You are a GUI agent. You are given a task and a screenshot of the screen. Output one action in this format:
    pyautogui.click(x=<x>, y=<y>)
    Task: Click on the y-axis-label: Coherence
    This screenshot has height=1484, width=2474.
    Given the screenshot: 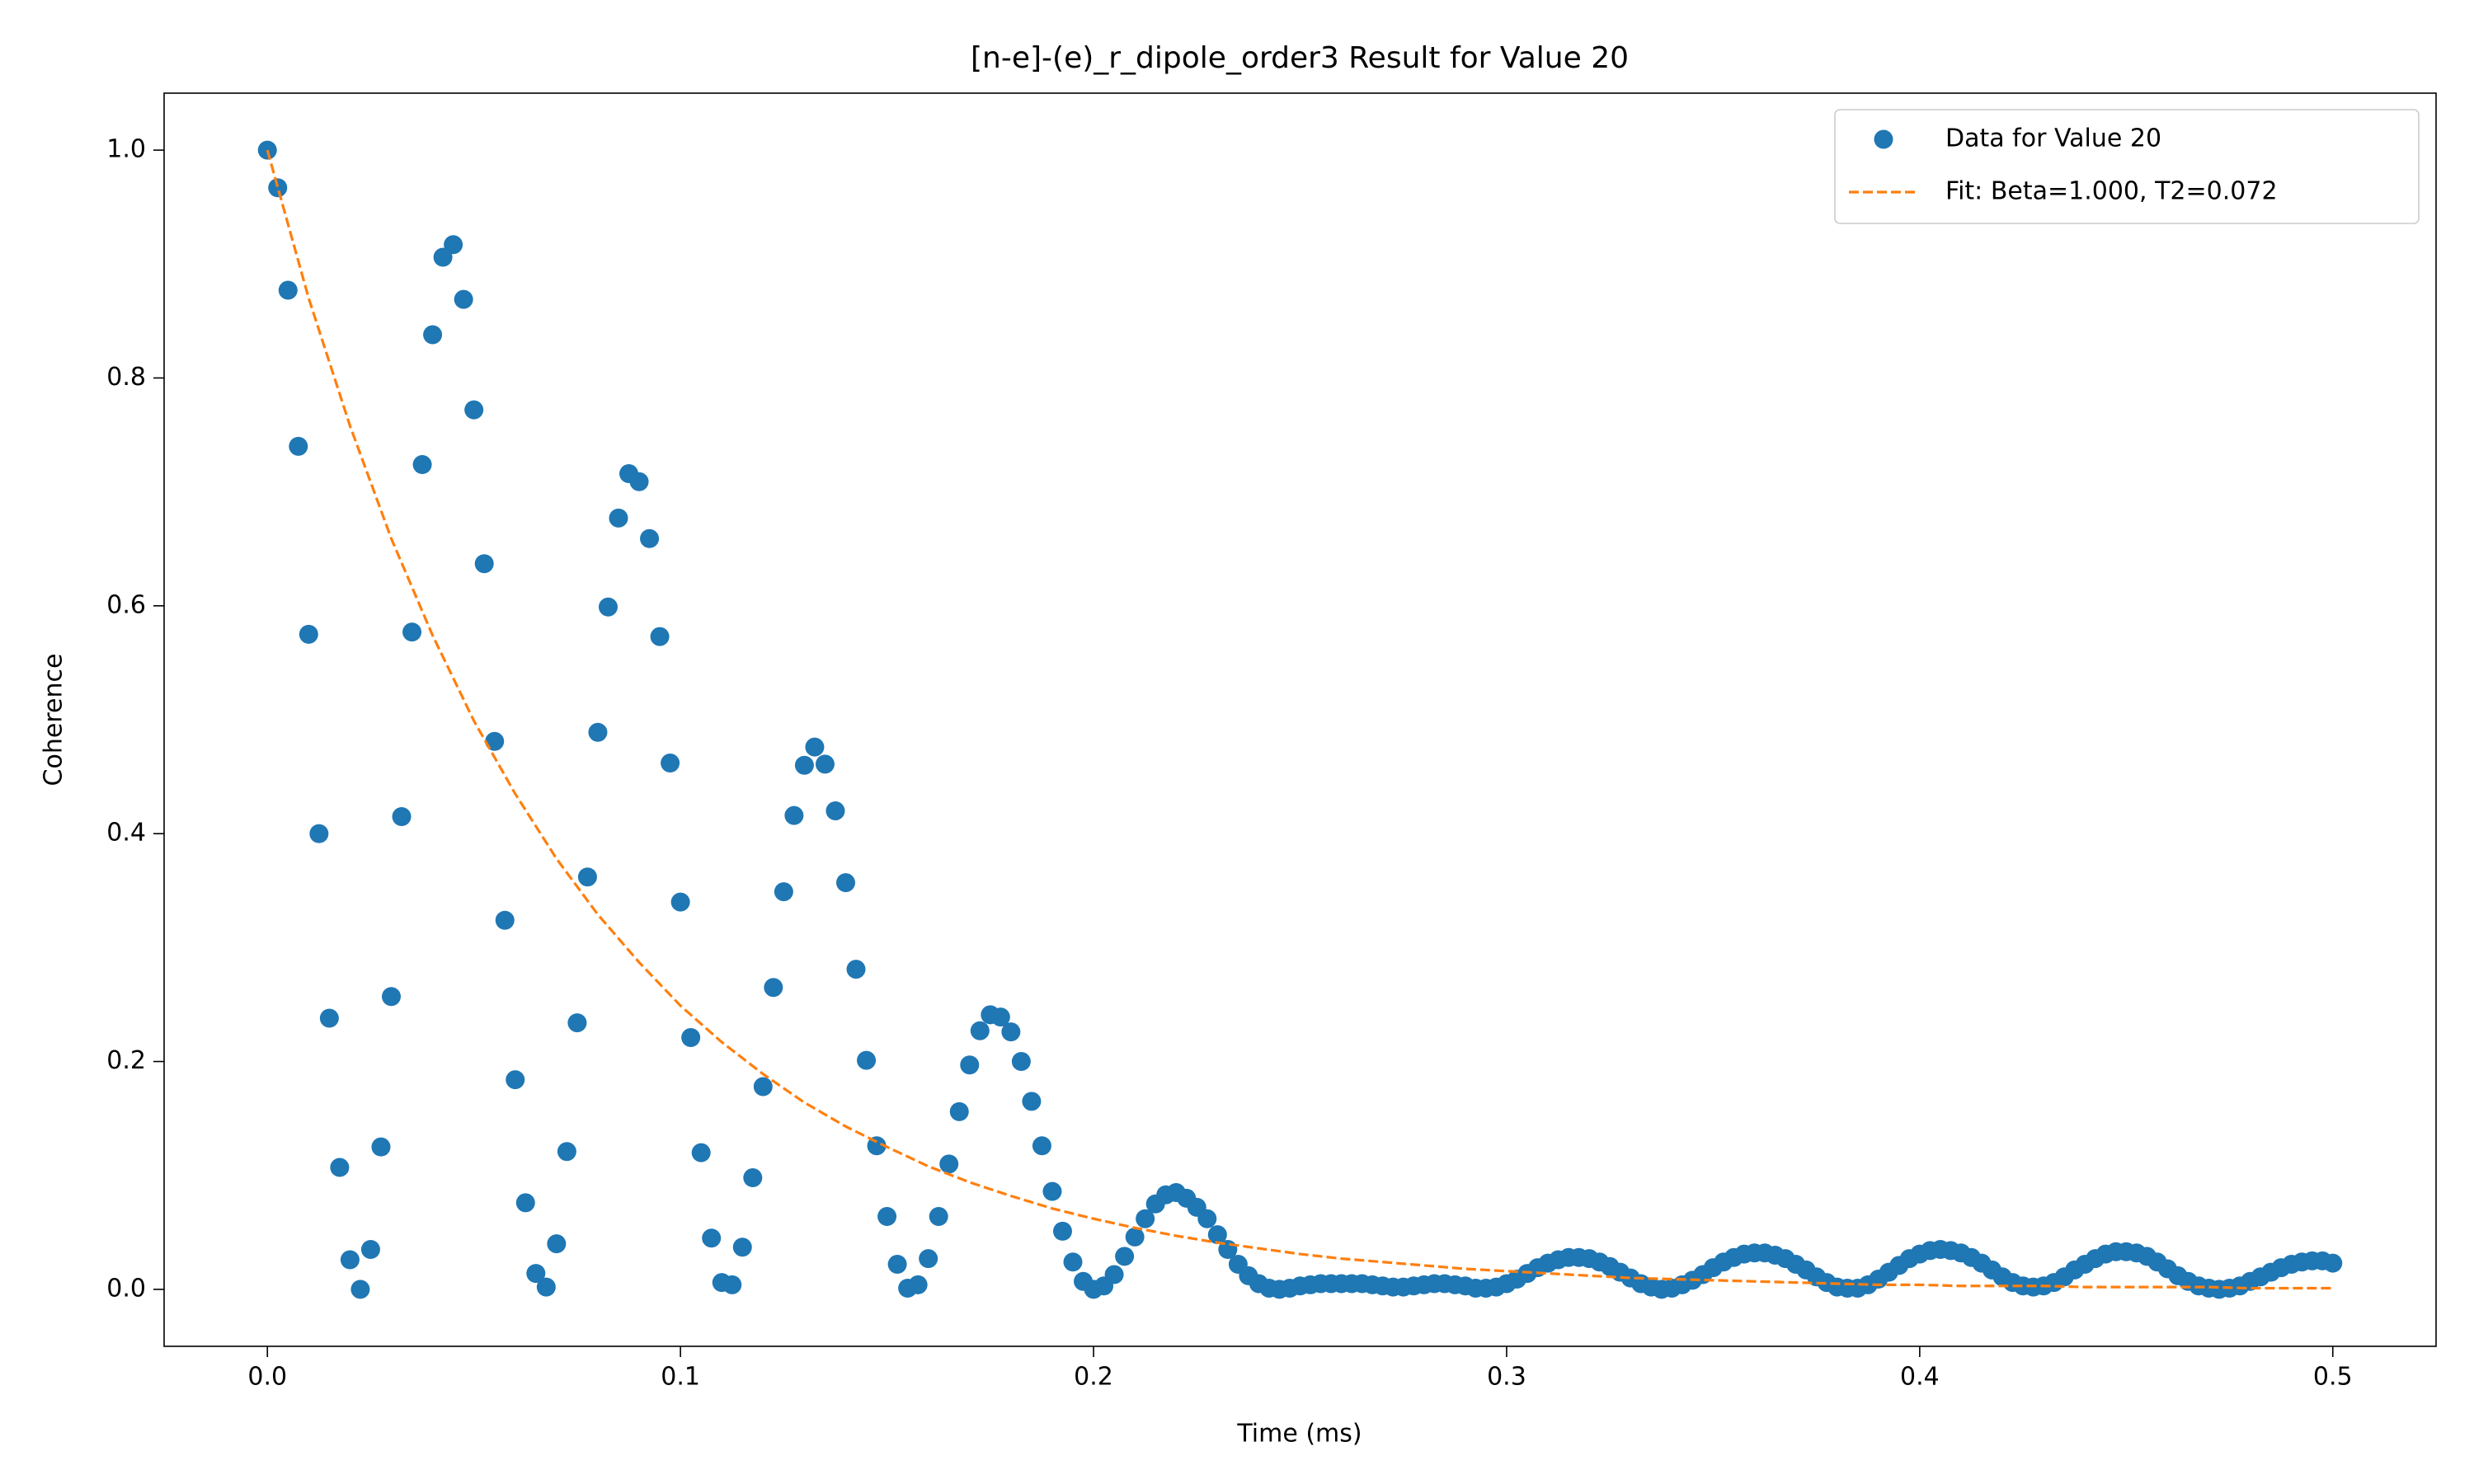 What is the action you would take?
    pyautogui.click(x=54, y=720)
    